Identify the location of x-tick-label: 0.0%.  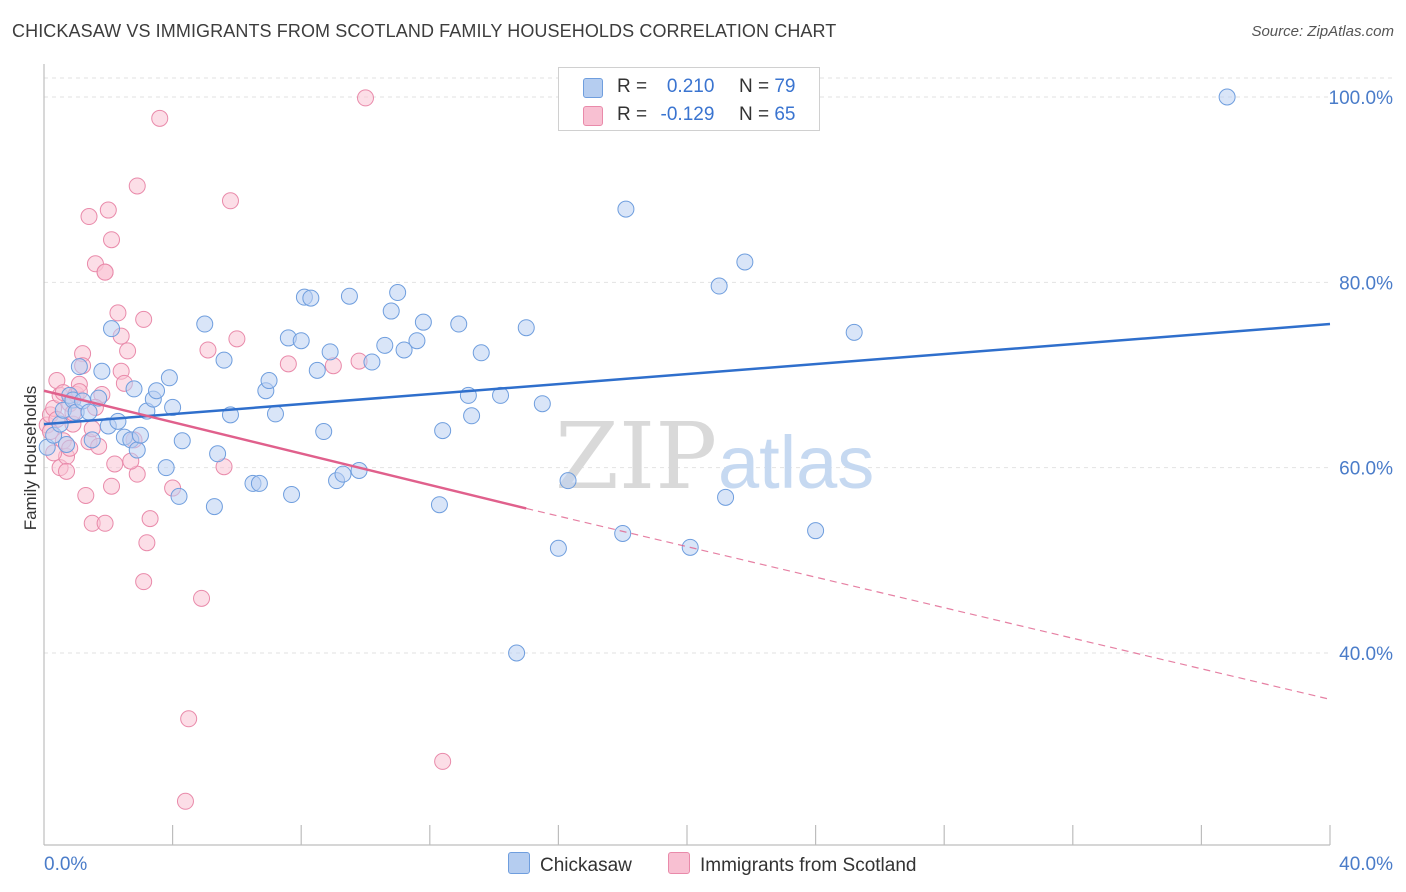
(65, 864).